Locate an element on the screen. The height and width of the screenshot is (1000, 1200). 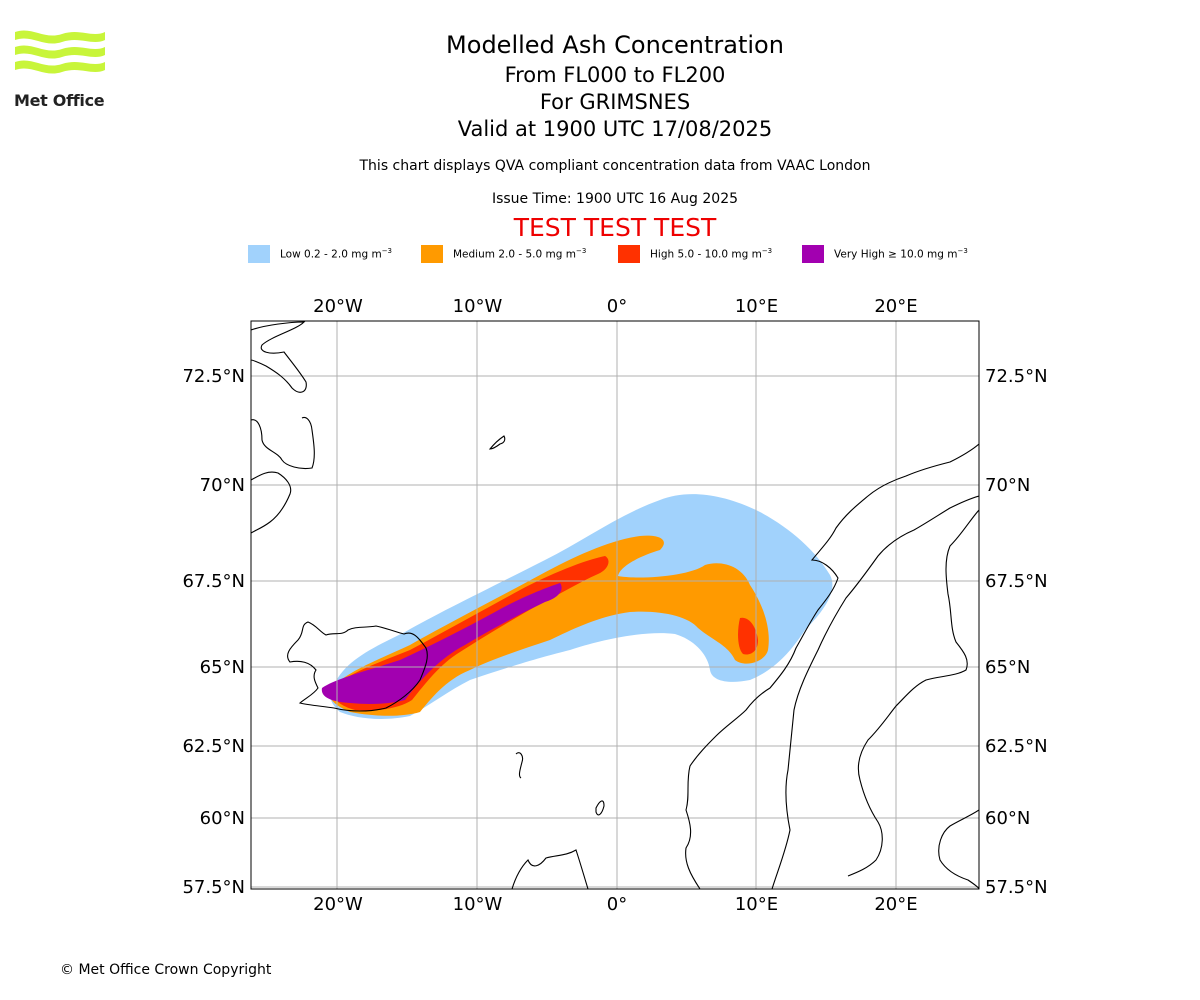
legend-label-low: Low 0.2 - 2.0 mg m is located at coordinates (331, 254).